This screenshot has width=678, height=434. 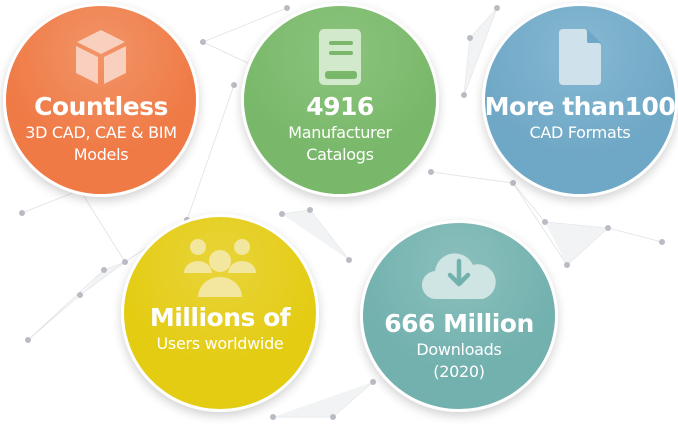 I want to click on stat-line: (2020), so click(x=459, y=371).